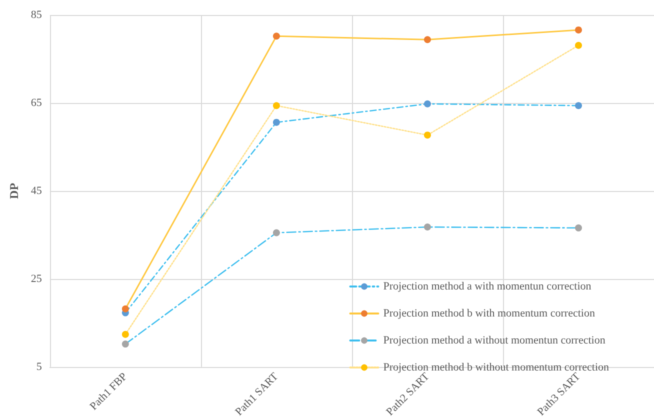 This screenshot has height=420, width=654. Describe the element at coordinates (36, 102) in the screenshot. I see `y-tick-label: 65` at that location.